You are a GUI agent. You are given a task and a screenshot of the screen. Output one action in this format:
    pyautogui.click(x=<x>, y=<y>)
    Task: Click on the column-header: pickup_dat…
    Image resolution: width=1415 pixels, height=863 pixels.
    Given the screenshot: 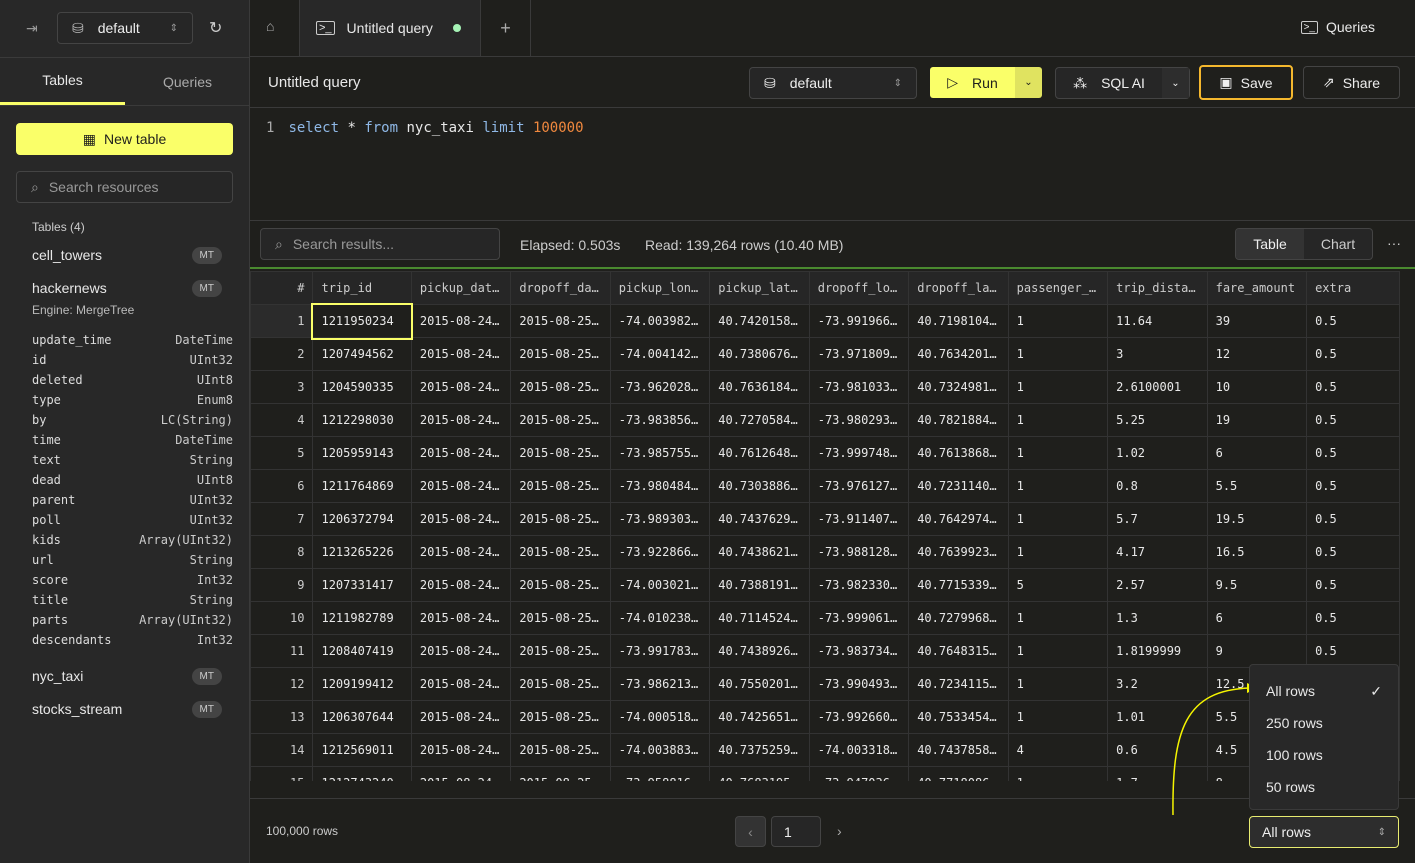 What is the action you would take?
    pyautogui.click(x=461, y=288)
    